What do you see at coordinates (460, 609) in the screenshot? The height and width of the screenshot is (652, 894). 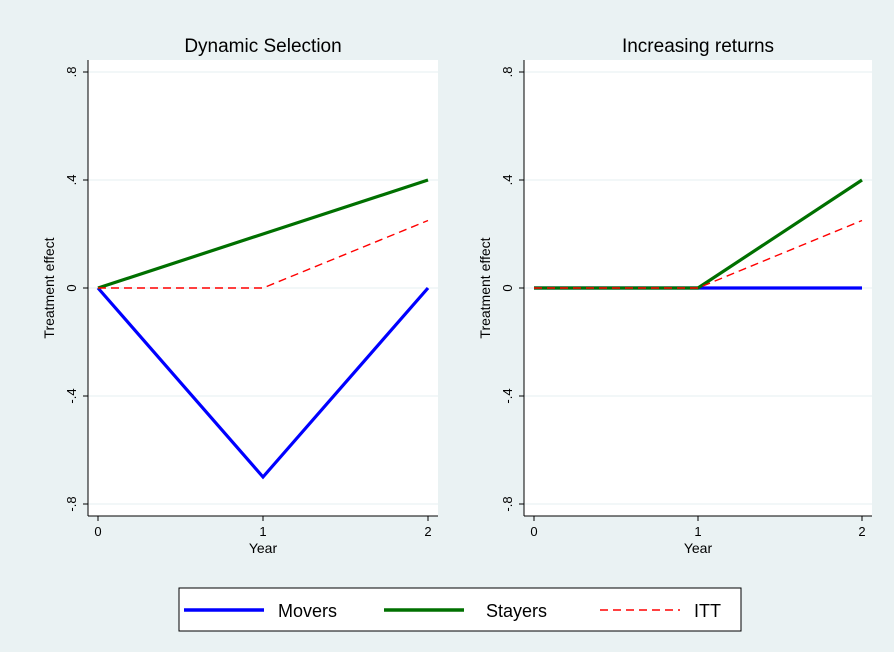 I see `legend: Movers Stayers ITT` at bounding box center [460, 609].